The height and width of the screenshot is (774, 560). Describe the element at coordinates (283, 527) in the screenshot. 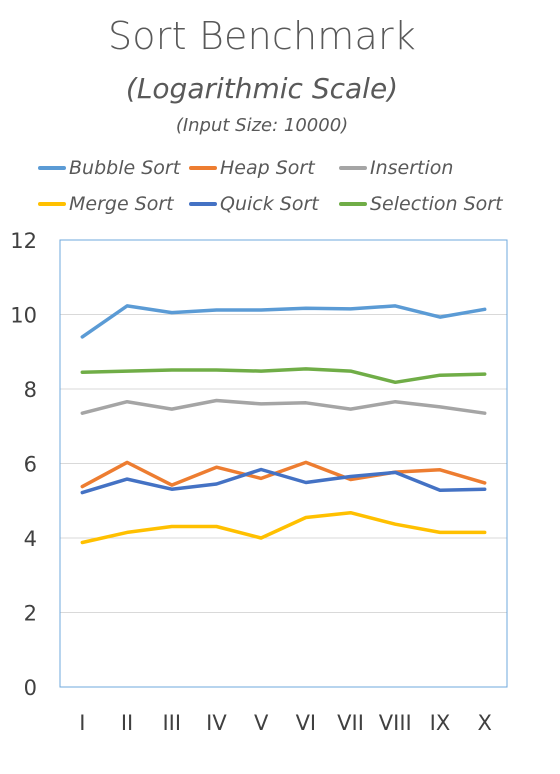

I see `series-line-merge-sort` at that location.